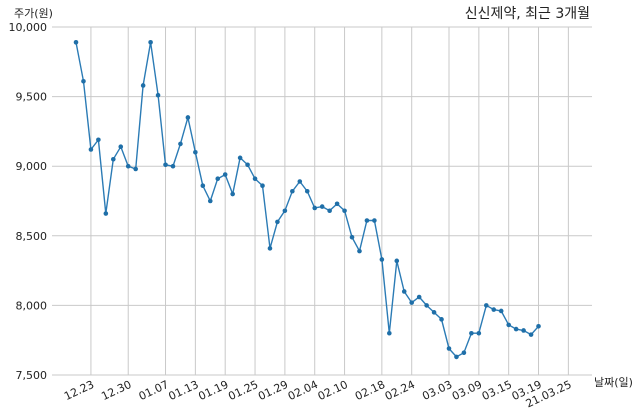 This screenshot has height=414, width=640. Describe the element at coordinates (32, 305) in the screenshot. I see `y-tick-label: 8,000` at that location.